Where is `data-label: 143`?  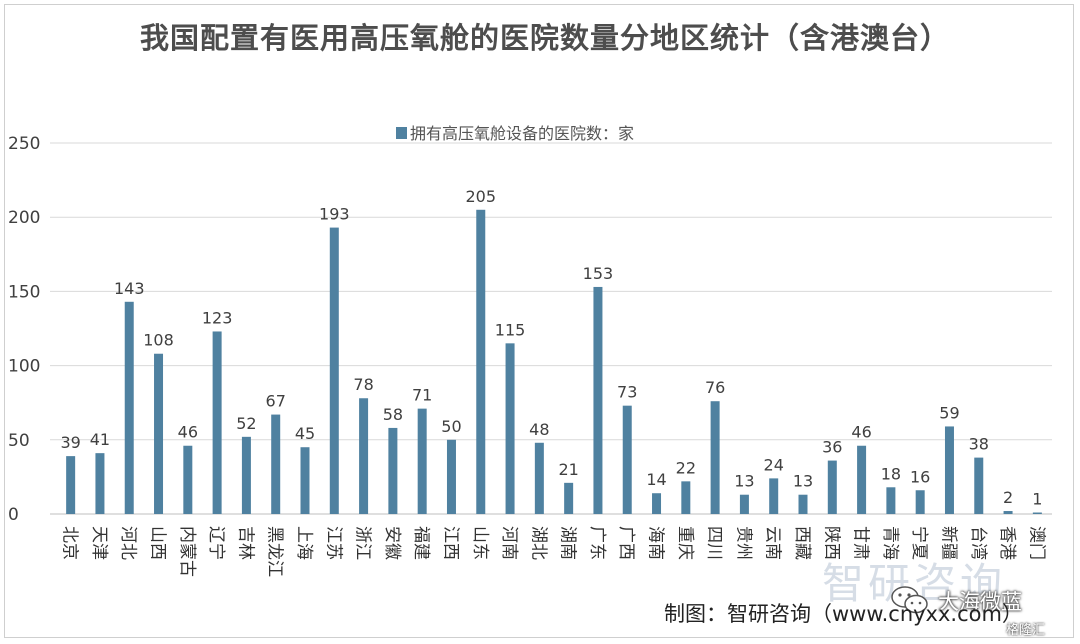
data-label: 143 is located at coordinates (129, 288).